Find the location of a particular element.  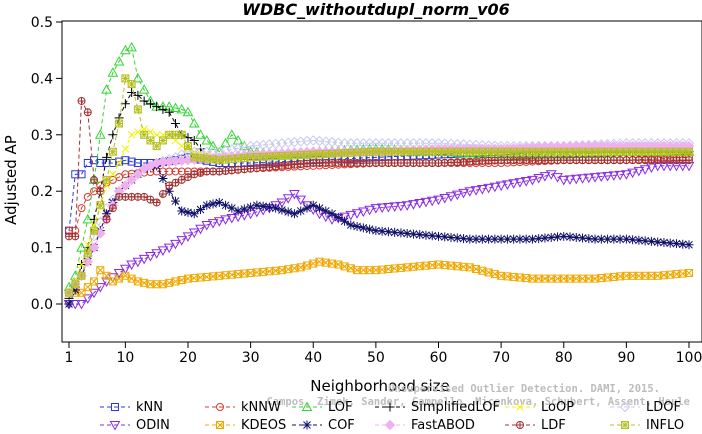

legend-label: FastABOD is located at coordinates (443, 425).